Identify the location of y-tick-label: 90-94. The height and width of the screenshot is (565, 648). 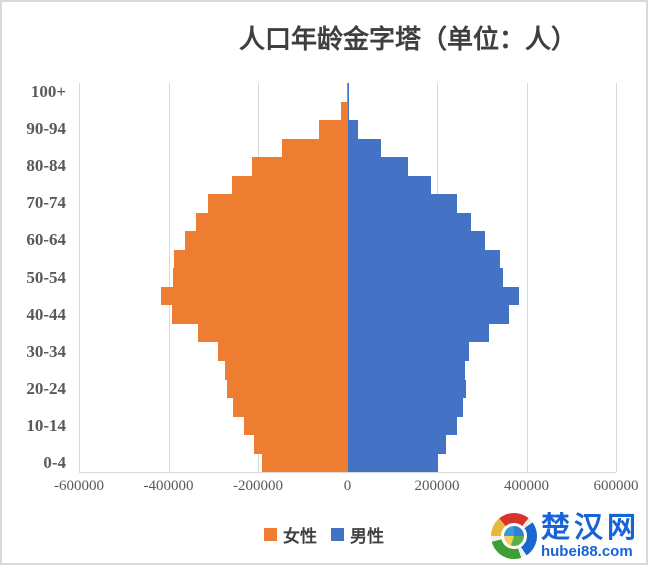
(46, 129).